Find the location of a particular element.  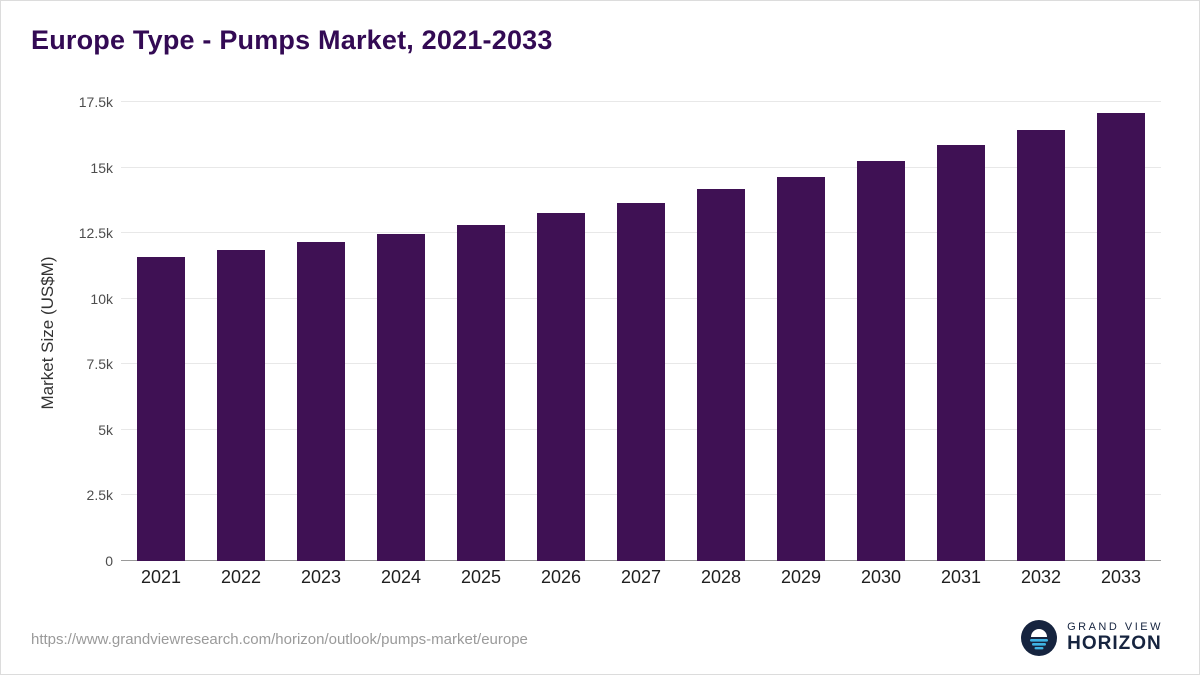

x-tick-label-2031: 2031 is located at coordinates (961, 577).